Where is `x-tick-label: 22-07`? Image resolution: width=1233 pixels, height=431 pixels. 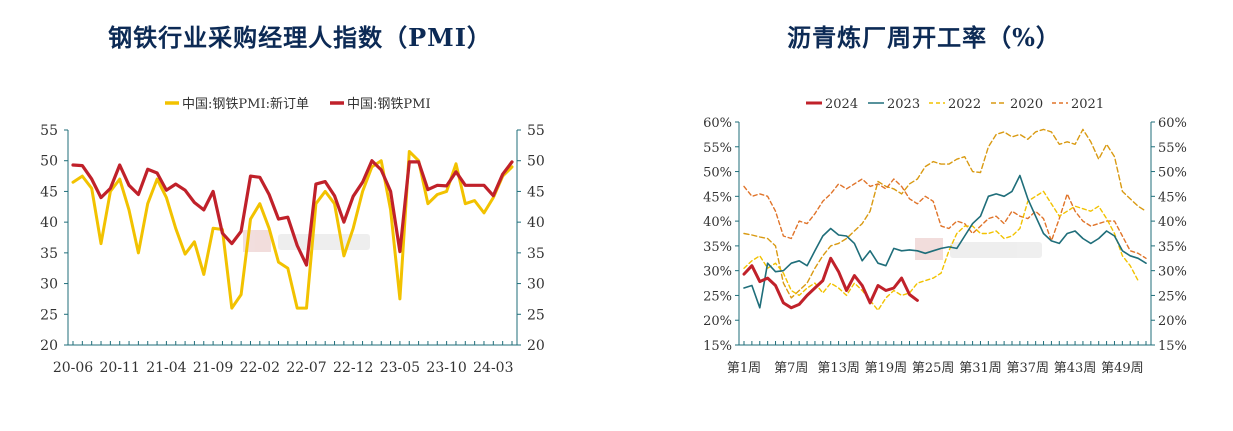
x-tick-label: 22-07 is located at coordinates (306, 368).